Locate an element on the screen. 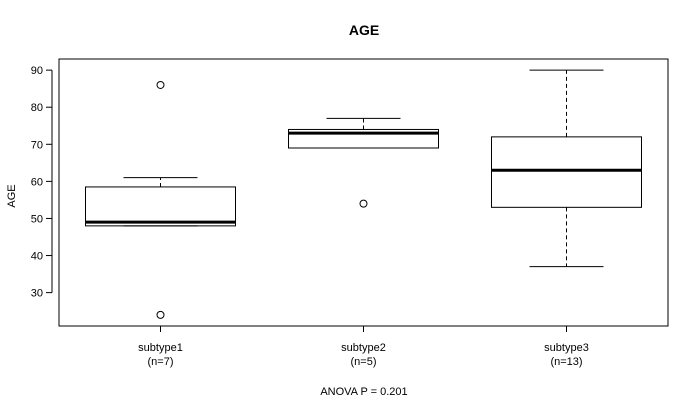 The width and height of the screenshot is (700, 400). x-tick-label: subtype3 is located at coordinates (566, 348).